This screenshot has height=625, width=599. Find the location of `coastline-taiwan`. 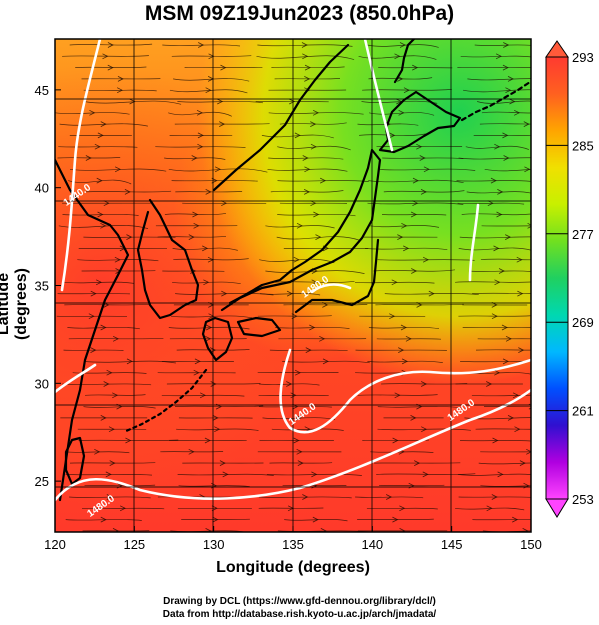

coastline-taiwan is located at coordinates (75, 461).